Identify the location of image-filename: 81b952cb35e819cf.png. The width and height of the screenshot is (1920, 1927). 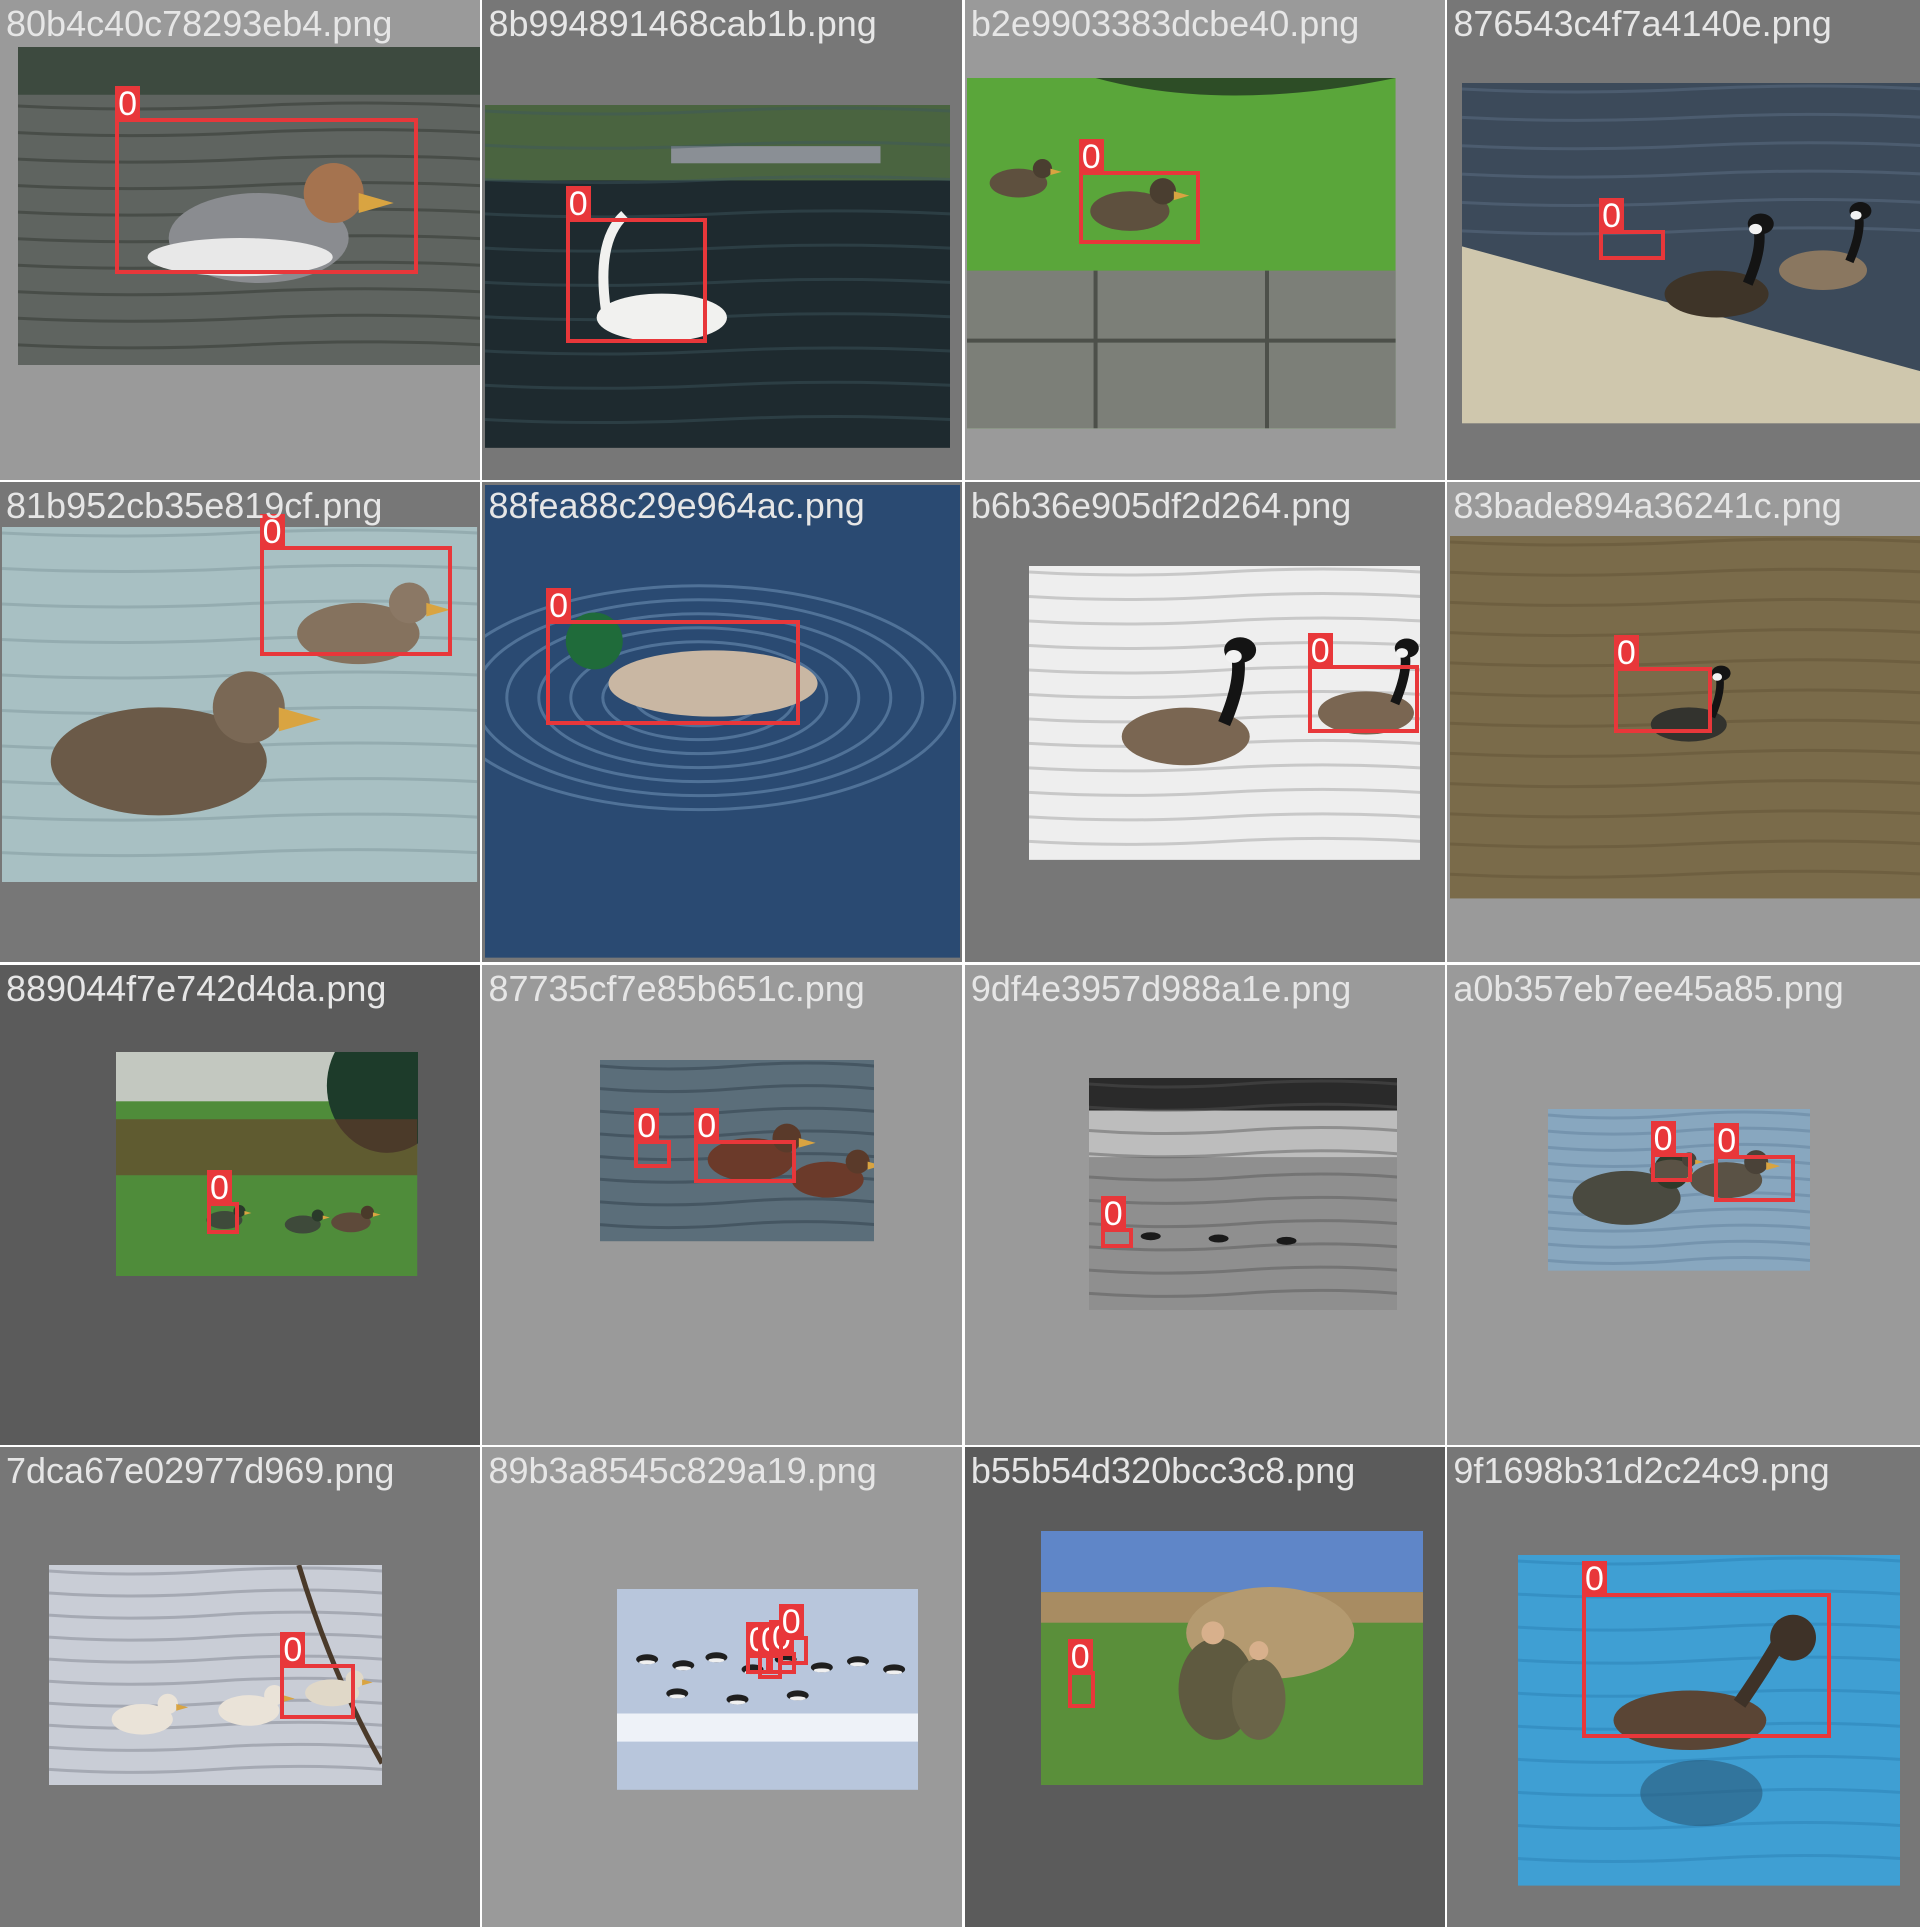
(194, 506).